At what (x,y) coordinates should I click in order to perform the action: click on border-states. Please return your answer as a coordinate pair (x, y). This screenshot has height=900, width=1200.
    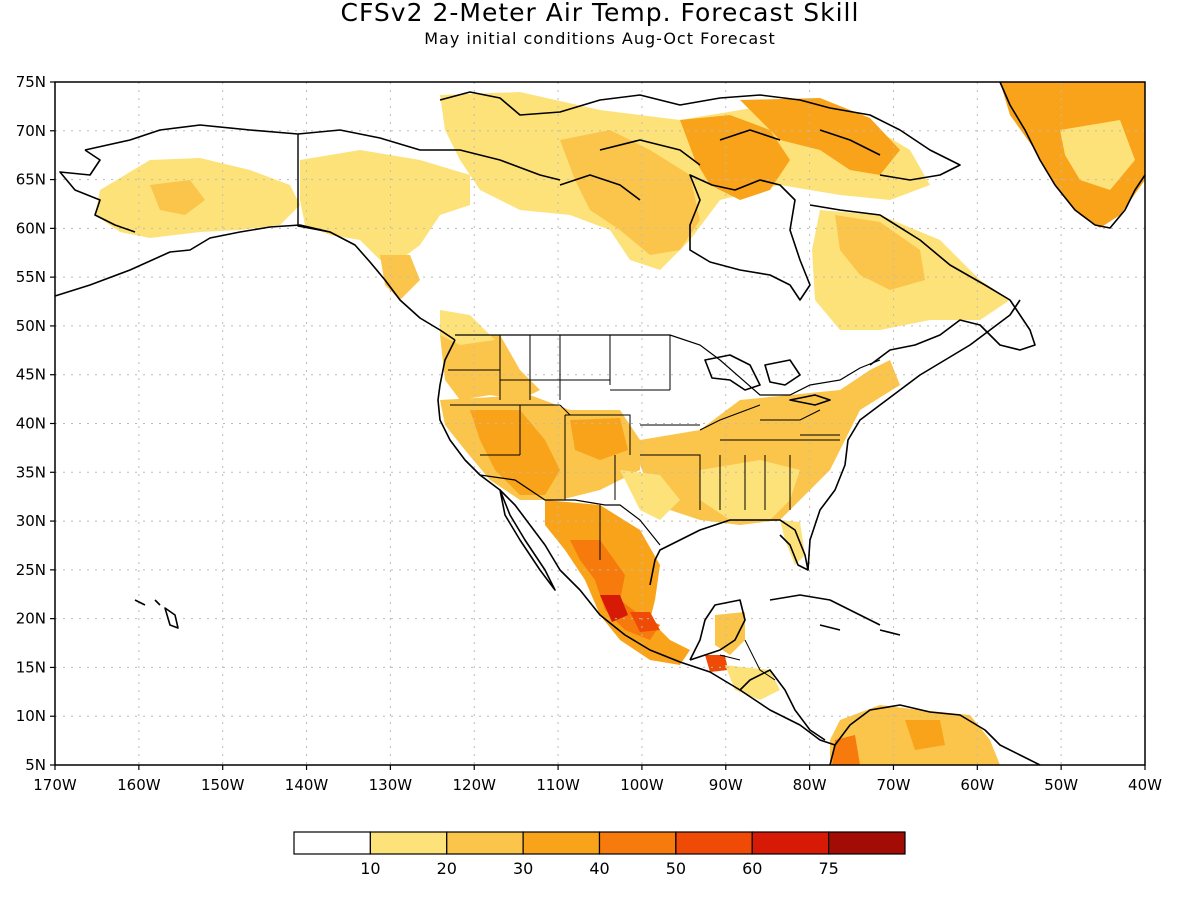
    Looking at the image, I should click on (644, 422).